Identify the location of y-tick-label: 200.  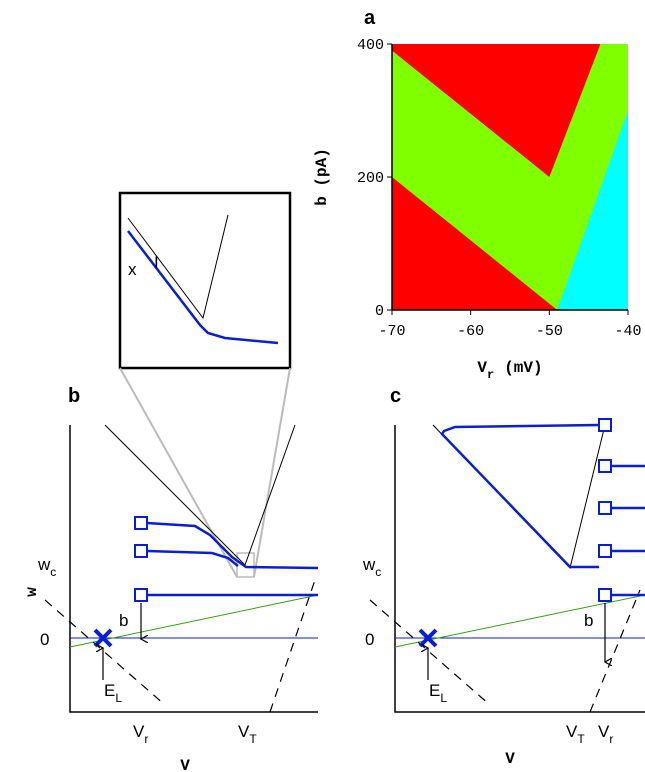
(370, 178).